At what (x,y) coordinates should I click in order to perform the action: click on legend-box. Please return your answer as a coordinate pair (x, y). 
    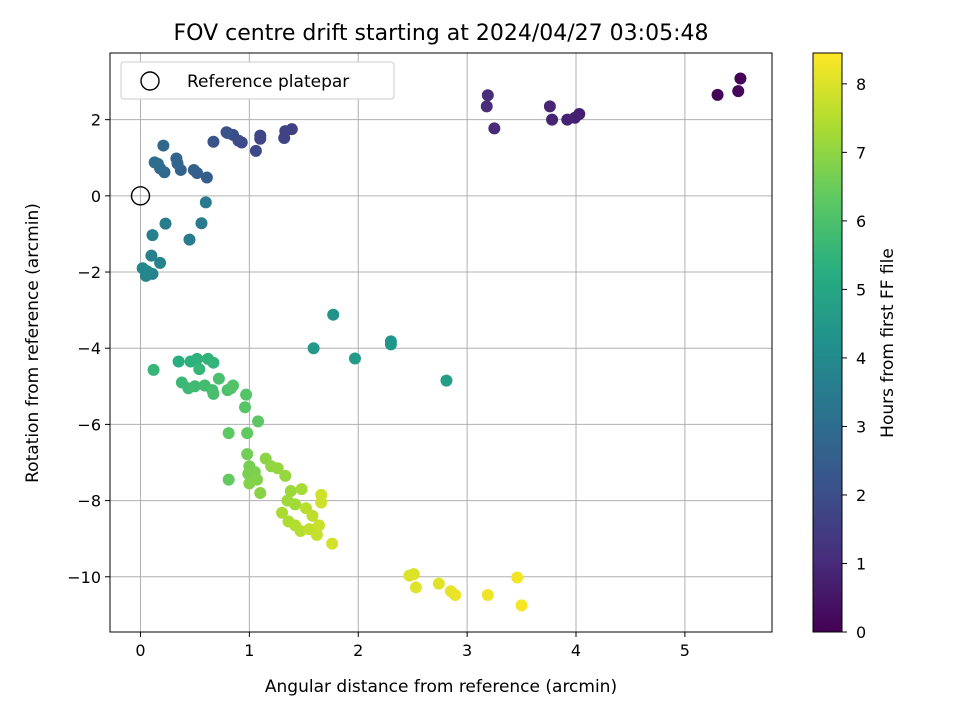
    Looking at the image, I should click on (257, 80).